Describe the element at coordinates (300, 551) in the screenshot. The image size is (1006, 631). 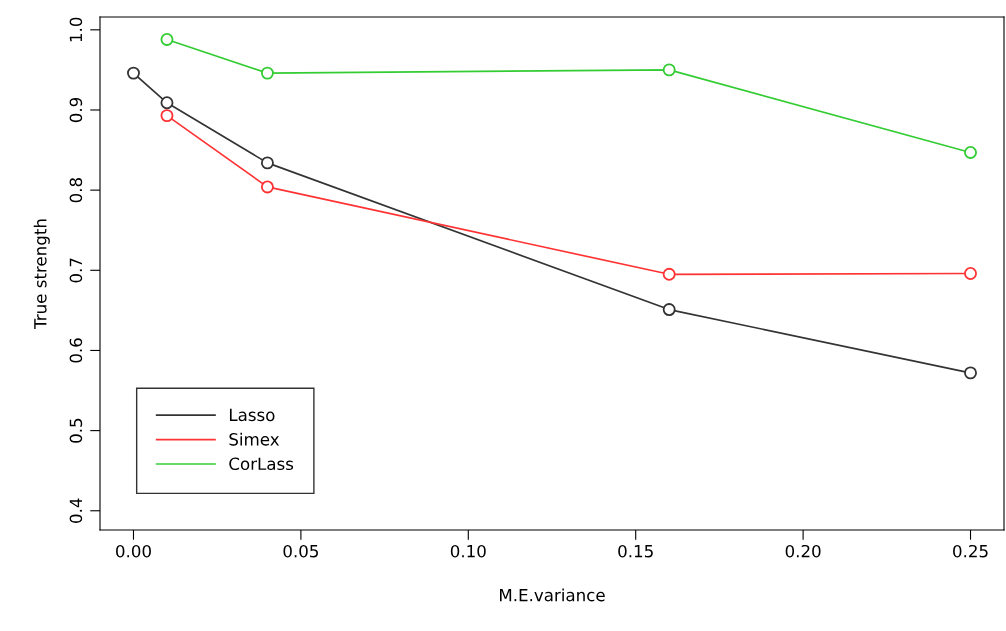
I see `x-tick-label: 0.05` at that location.